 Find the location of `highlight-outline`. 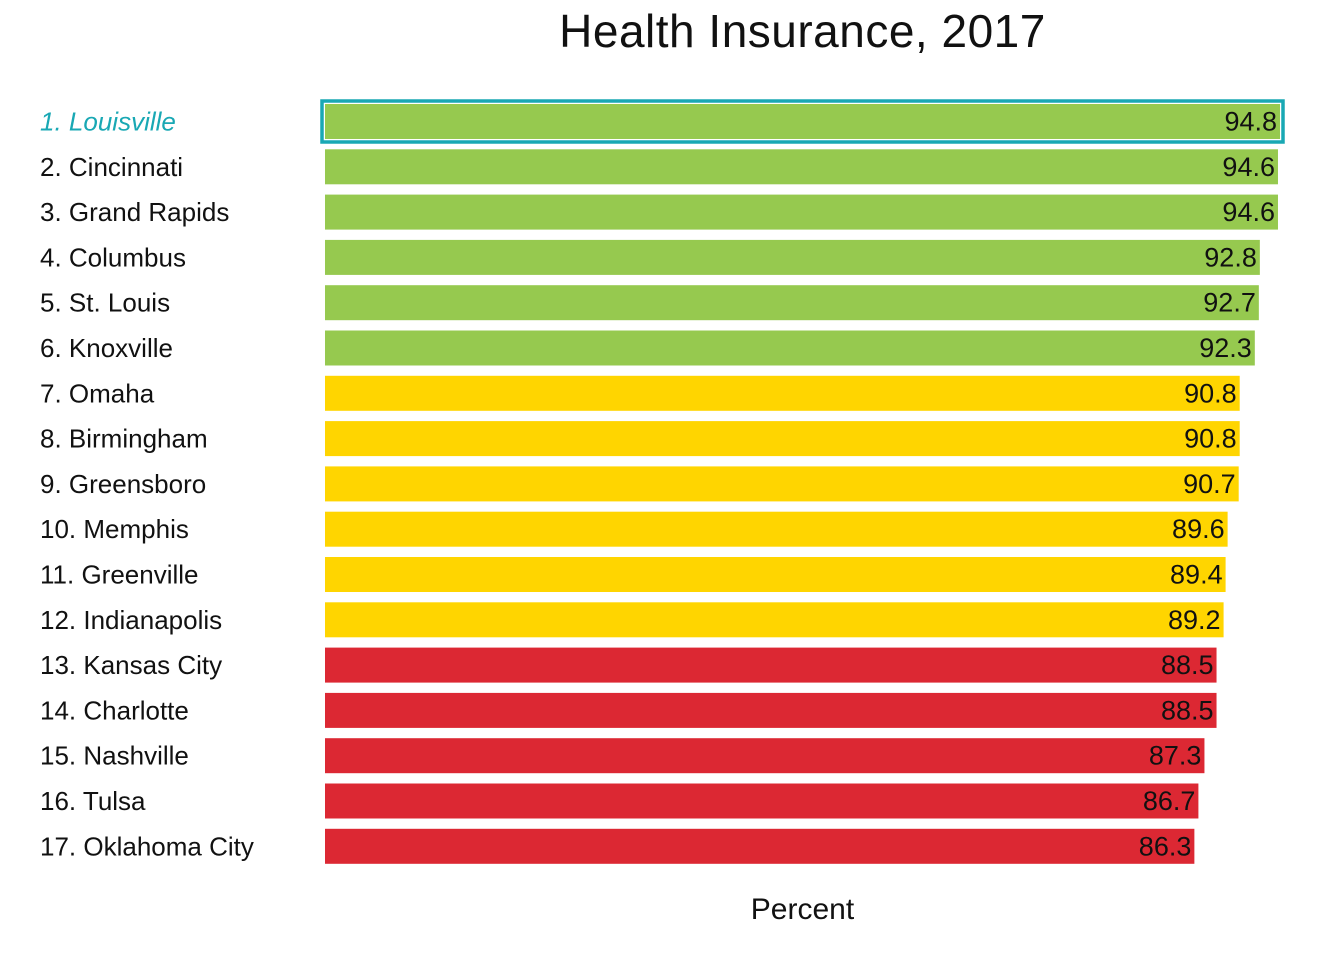

highlight-outline is located at coordinates (802, 121).